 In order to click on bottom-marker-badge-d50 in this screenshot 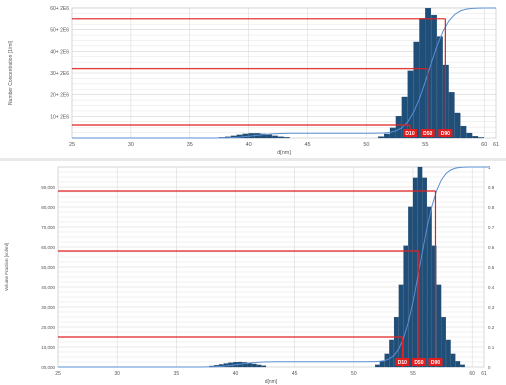, I will do `click(418, 362)`.